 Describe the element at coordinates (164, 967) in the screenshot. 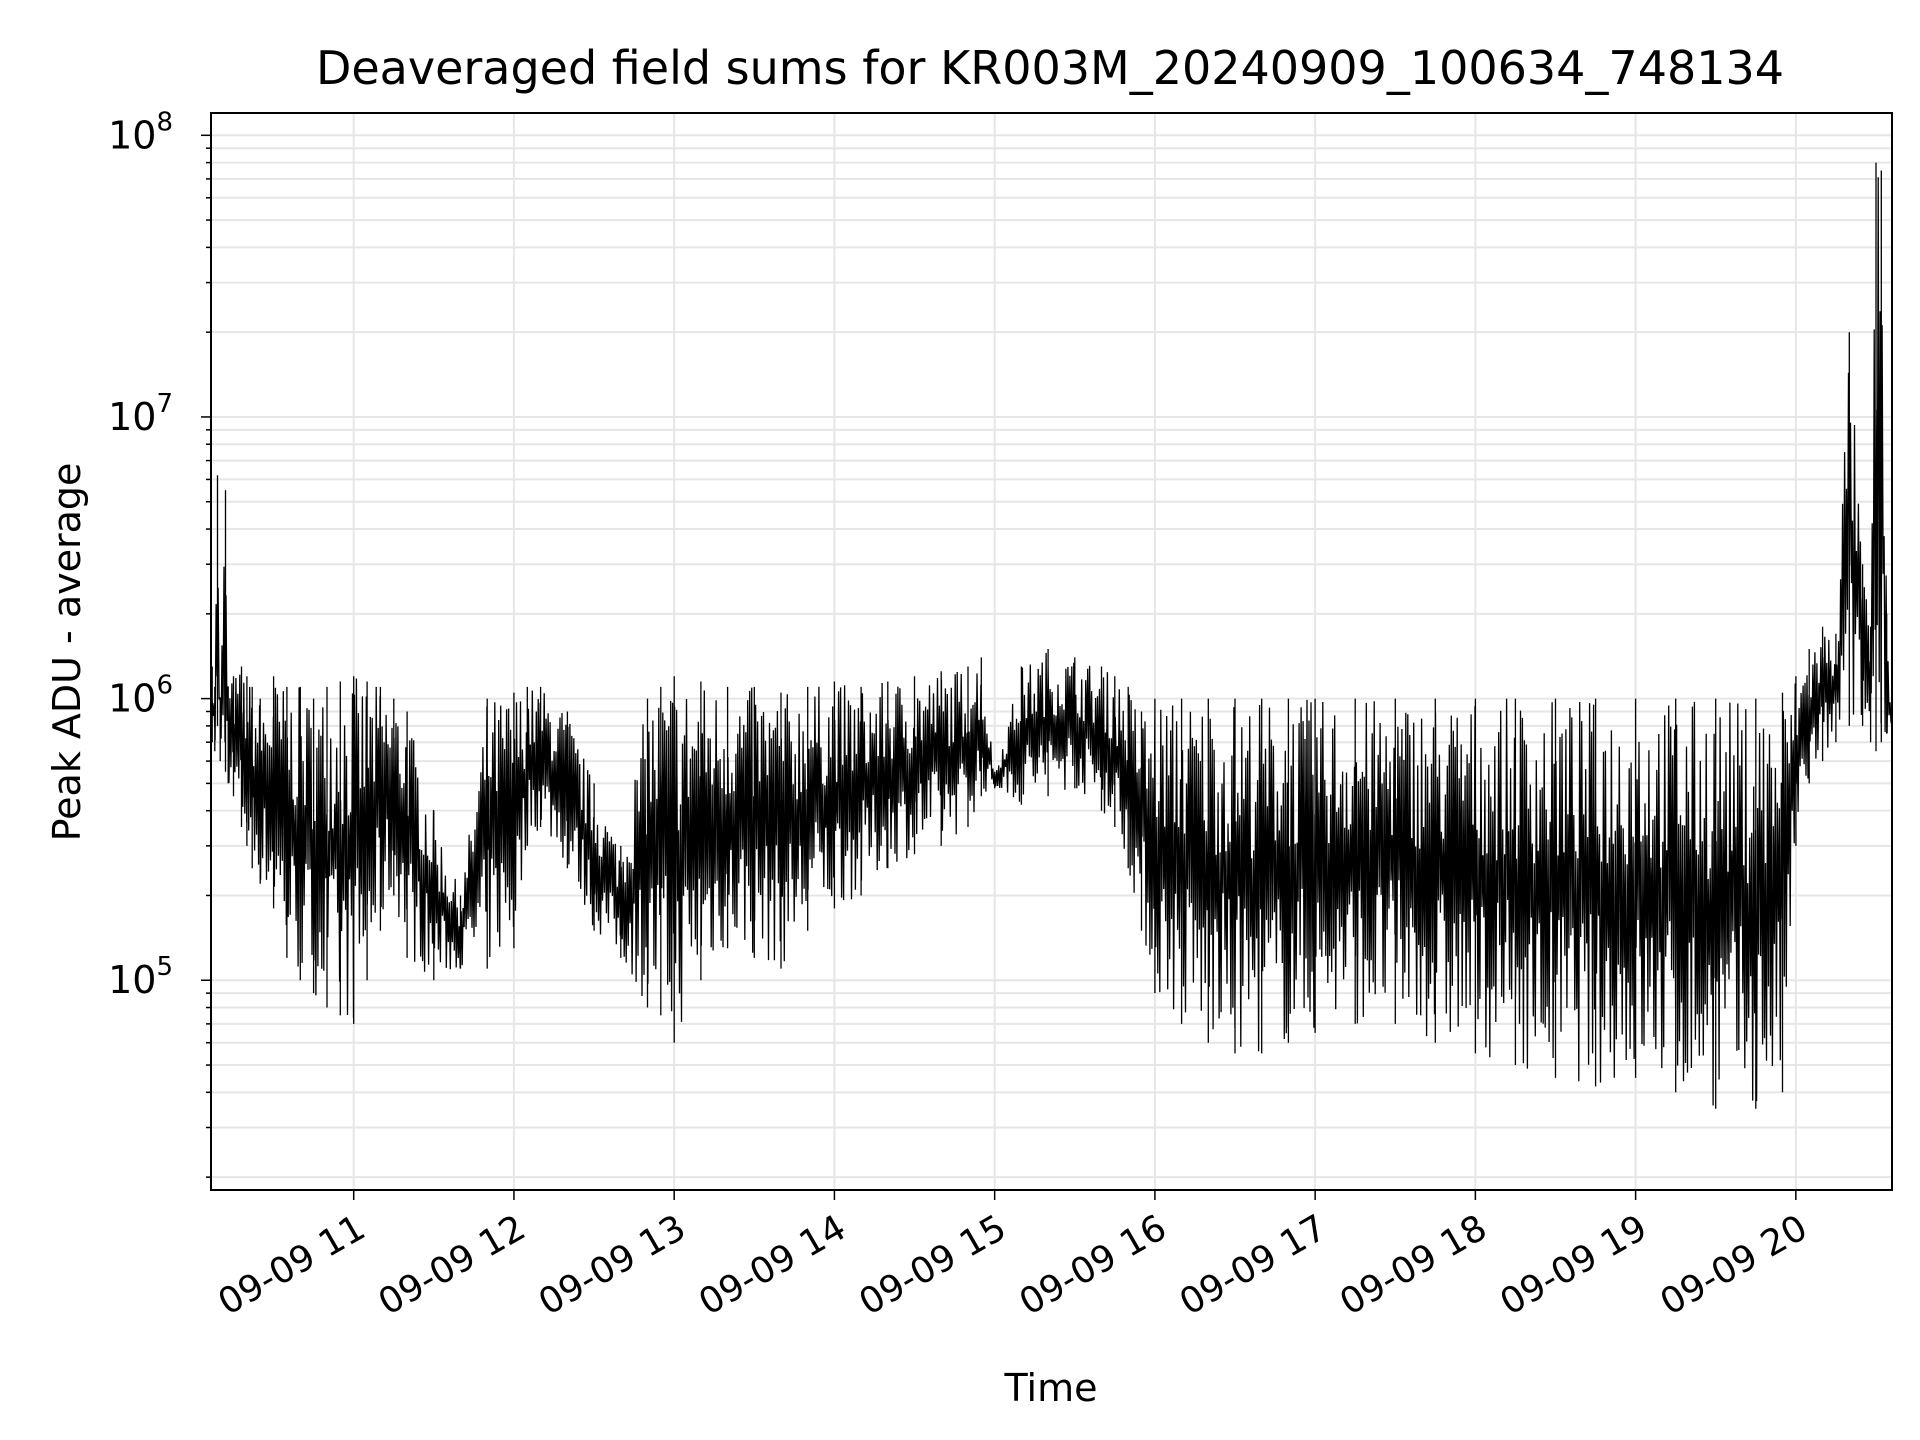

I see `y-tick-exponent: 5` at that location.